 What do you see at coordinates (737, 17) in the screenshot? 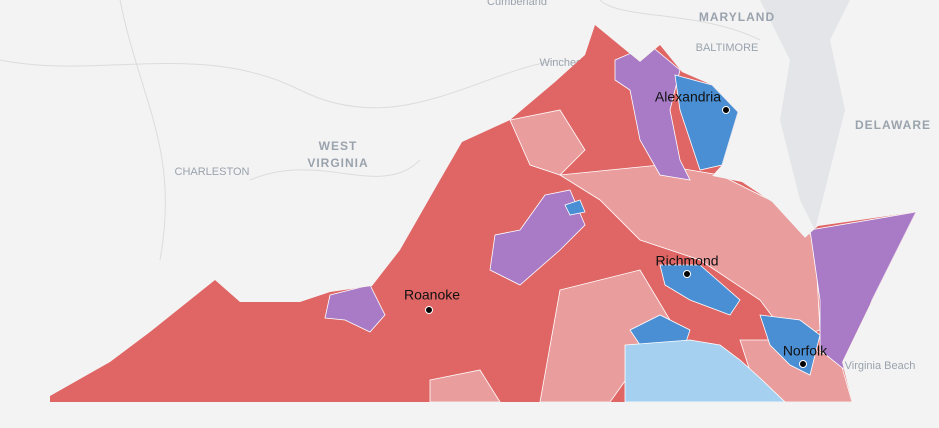
I see `place-label: MARYLAND` at bounding box center [737, 17].